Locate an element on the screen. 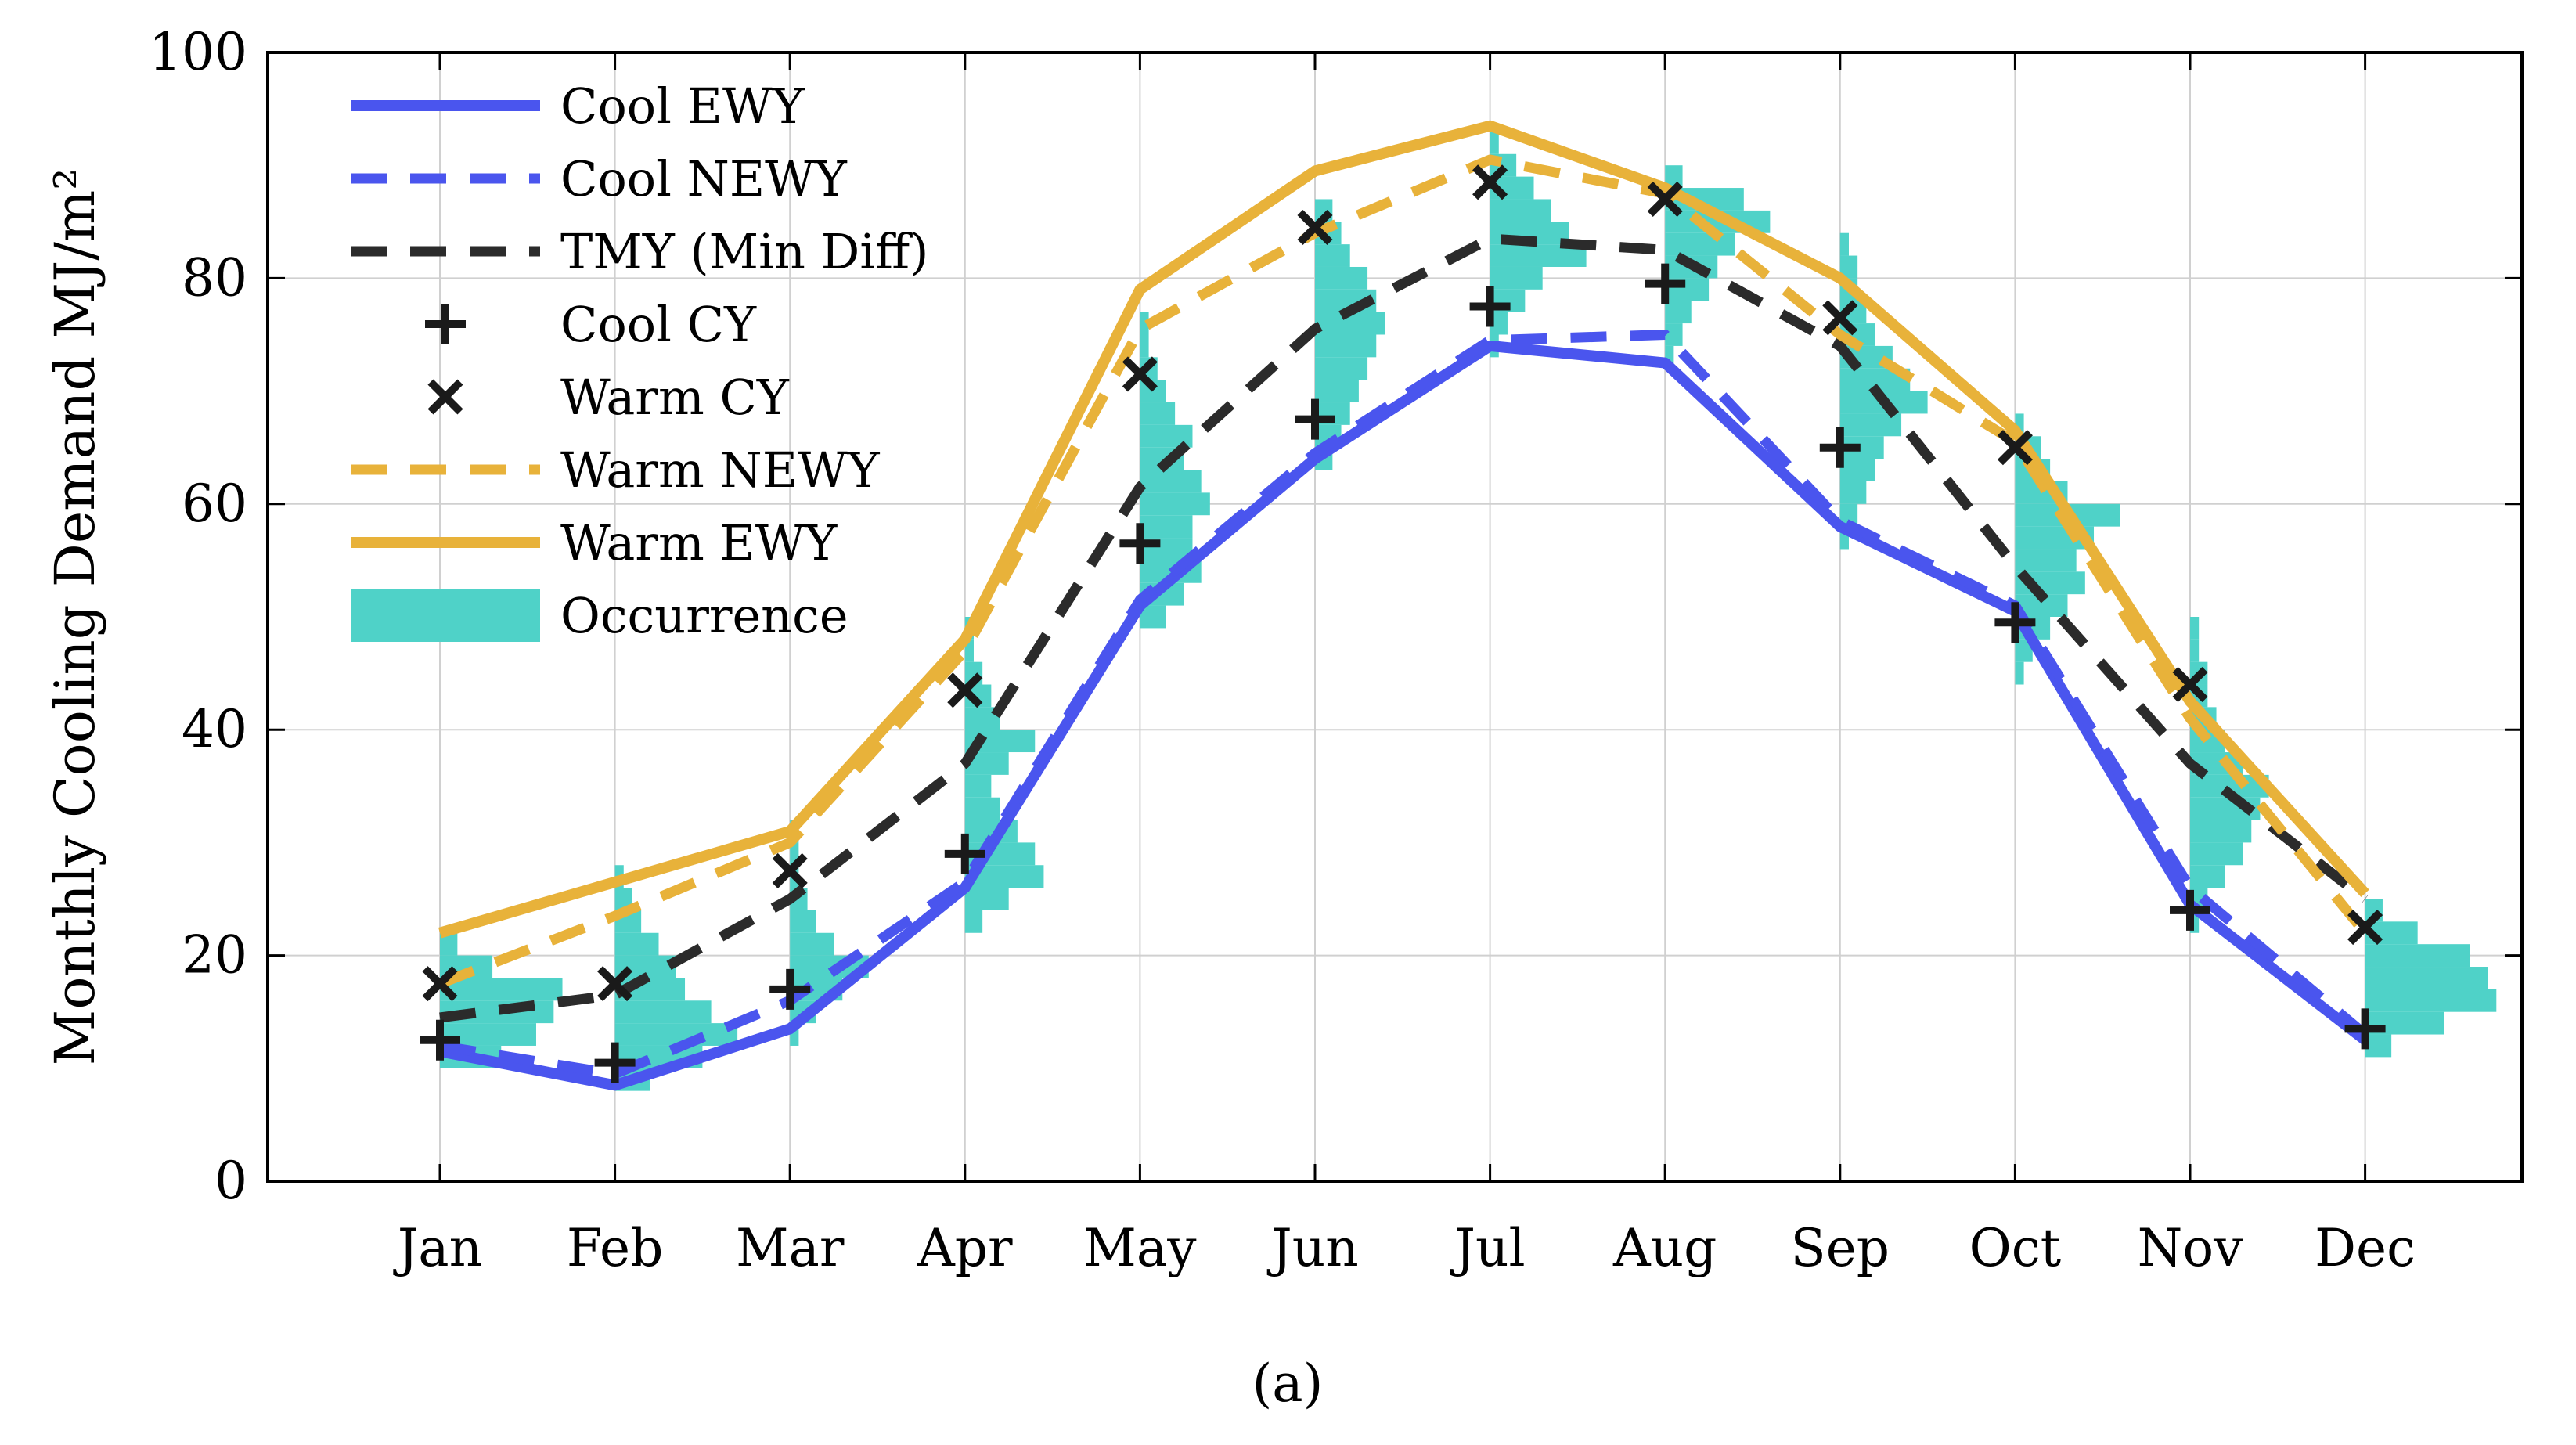 The width and height of the screenshot is (2576, 1445). marker-warm-cy-nov is located at coordinates (2190, 684).